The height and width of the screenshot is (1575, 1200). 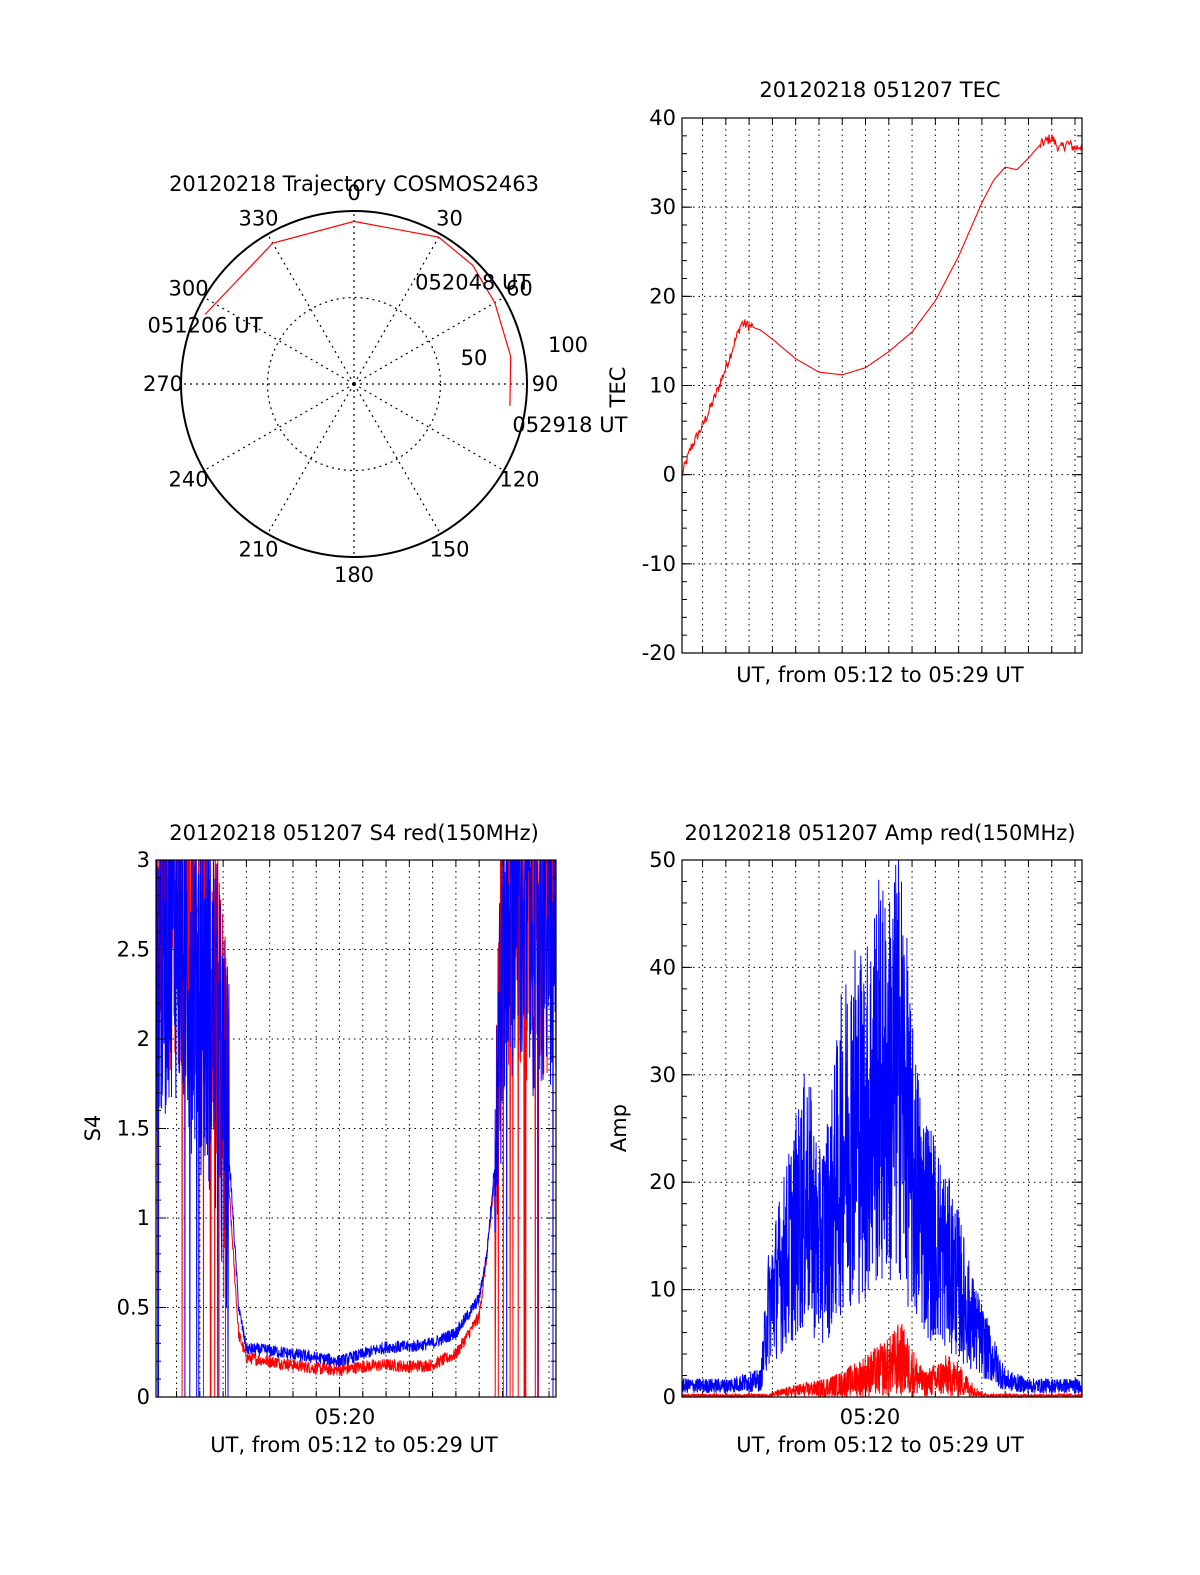 I want to click on s4-line, so click(x=355, y=1128).